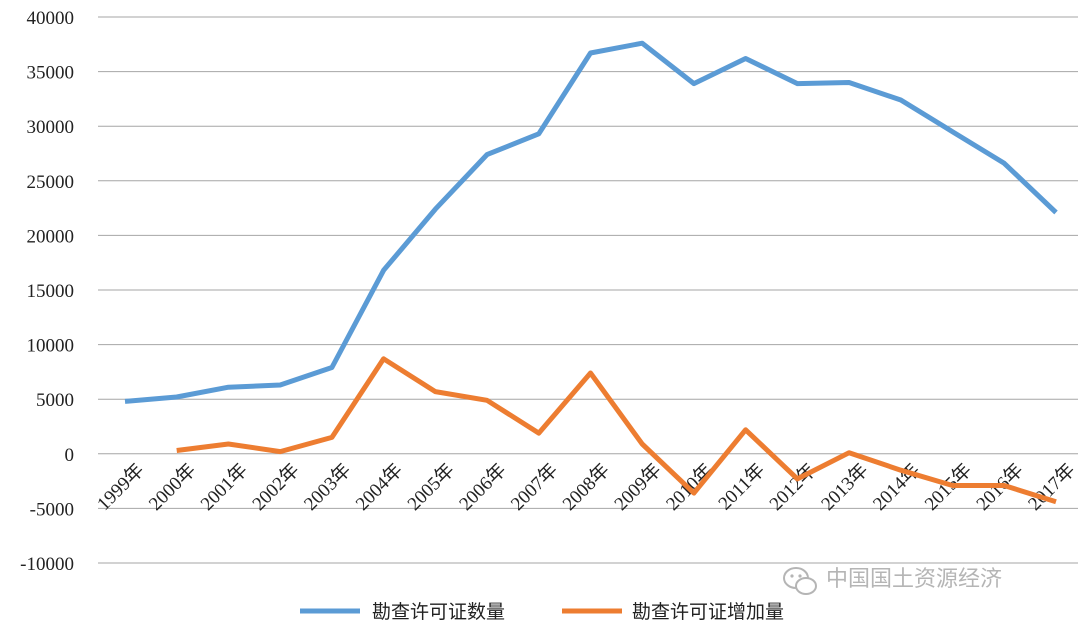 This screenshot has width=1080, height=632. I want to click on watermark-text: 中国国土资源经济, so click(914, 579).